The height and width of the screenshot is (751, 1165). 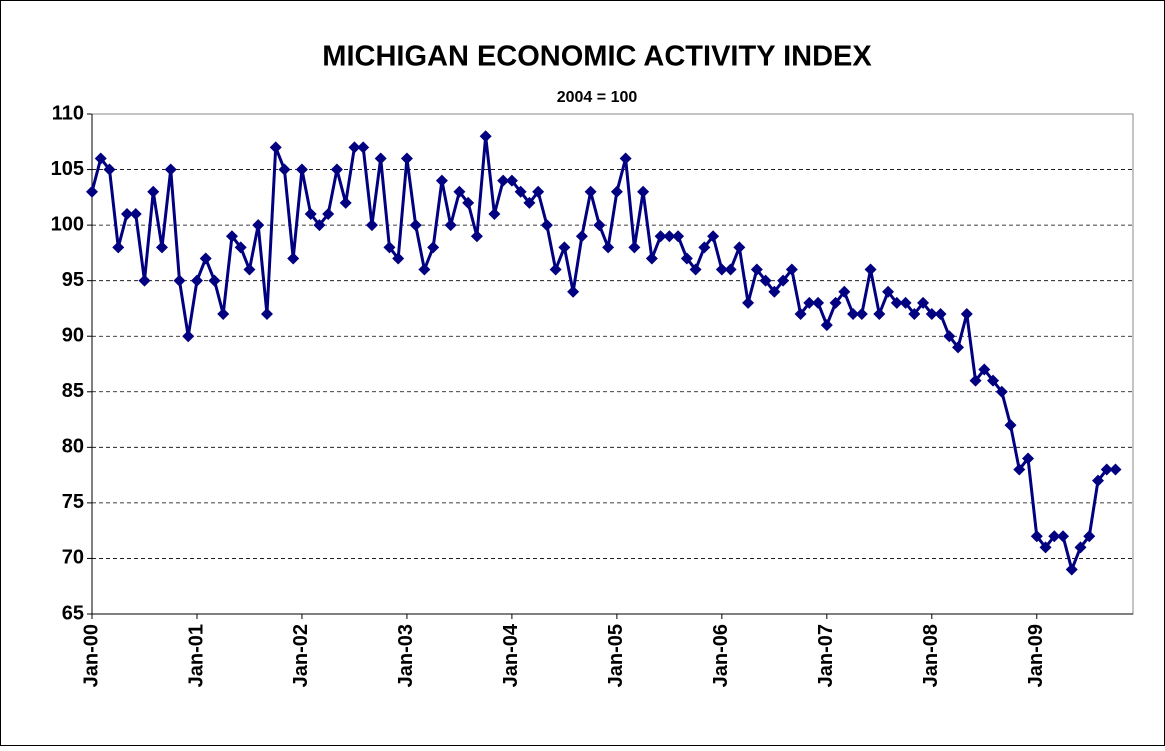 What do you see at coordinates (196, 655) in the screenshot?
I see `x-tick-label: Jan-01` at bounding box center [196, 655].